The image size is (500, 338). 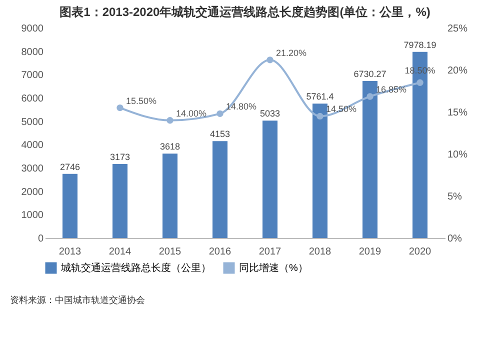 What do you see at coordinates (70, 252) in the screenshot?
I see `x-tick-label: 2013` at bounding box center [70, 252].